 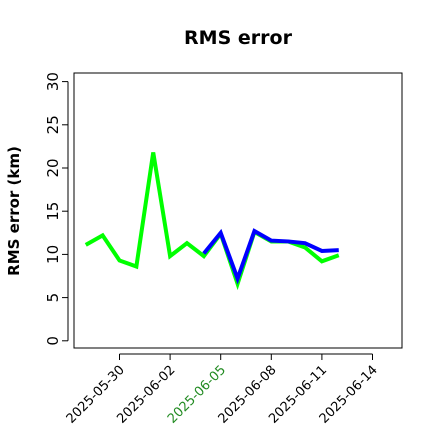 I want to click on y-tick-label: 20, so click(x=53, y=167).